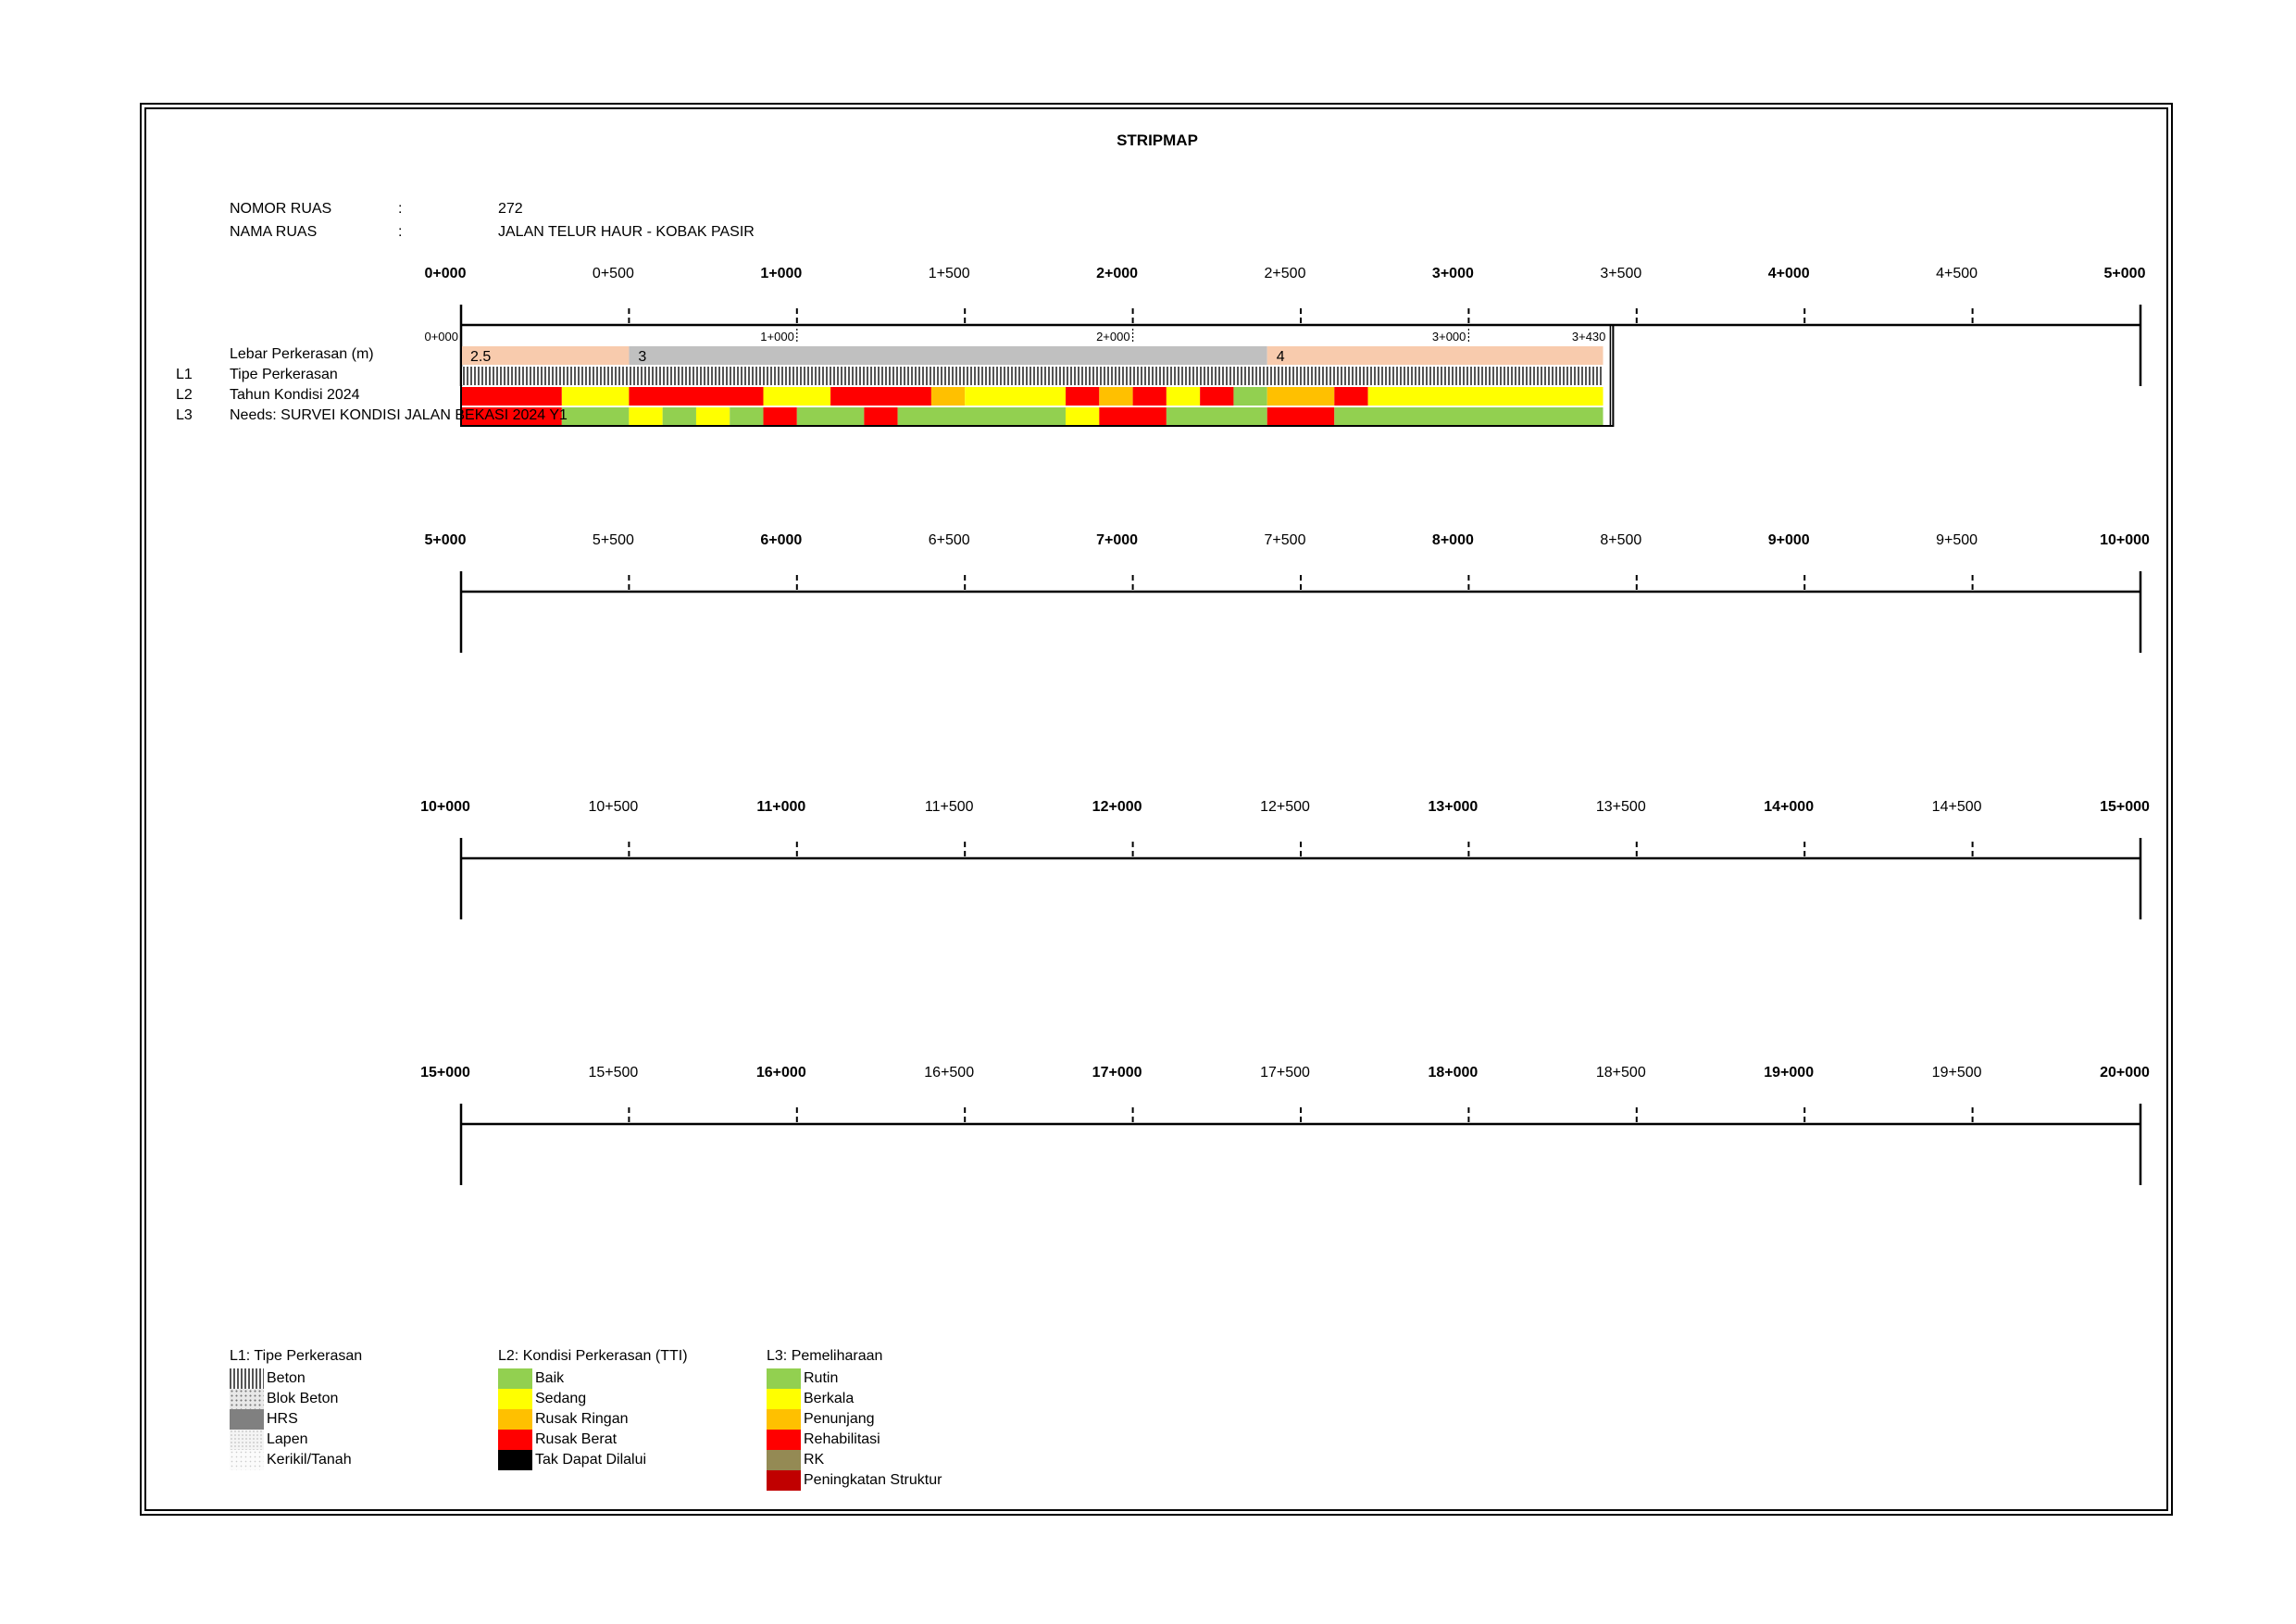 This screenshot has height=1624, width=2296. Describe the element at coordinates (839, 1419) in the screenshot. I see `legend-label: Penunjang` at that location.